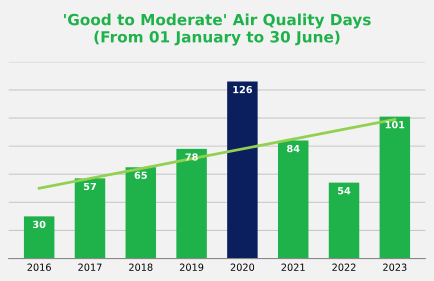 This screenshot has width=434, height=281. I want to click on data-label: 78, so click(191, 157).